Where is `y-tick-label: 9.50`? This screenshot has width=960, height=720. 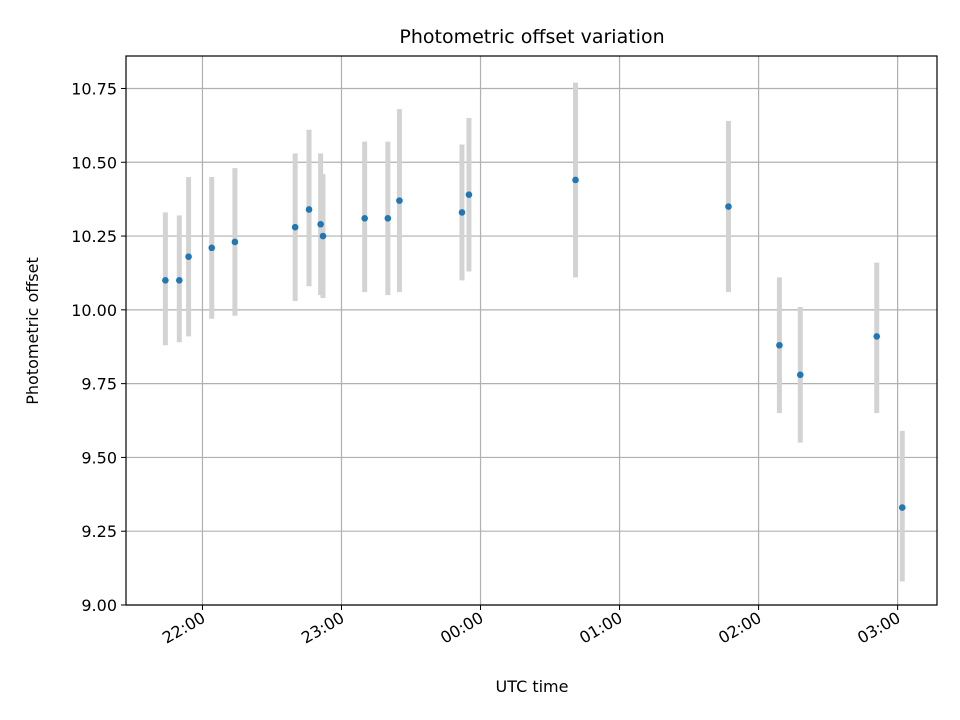
y-tick-label: 9.50 is located at coordinates (99, 457).